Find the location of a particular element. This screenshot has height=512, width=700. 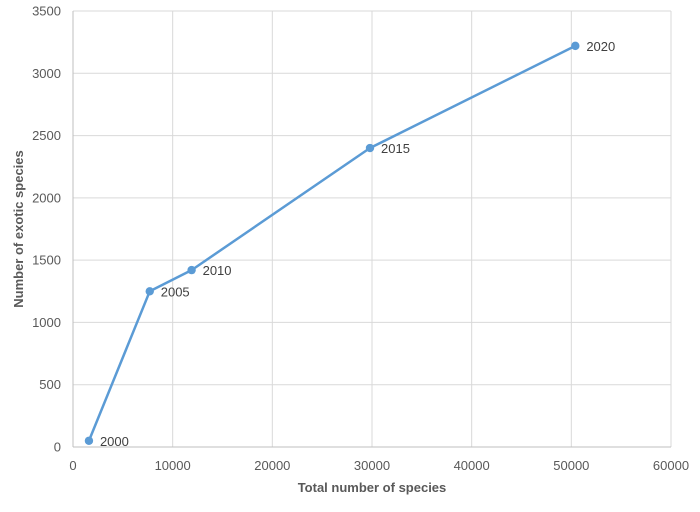

data-label: 2020 is located at coordinates (600, 46).